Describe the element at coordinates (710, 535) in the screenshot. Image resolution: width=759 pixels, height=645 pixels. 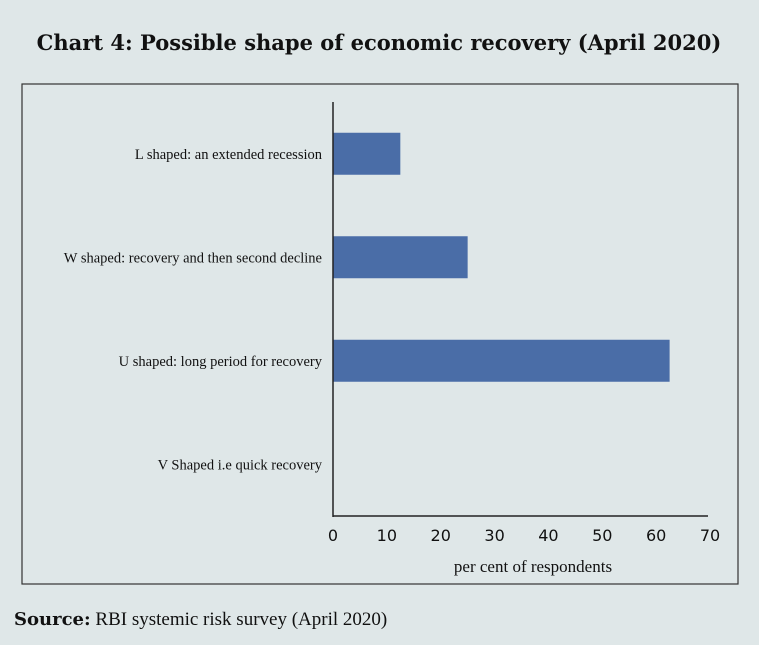
I see `x-tick-label: 70` at that location.